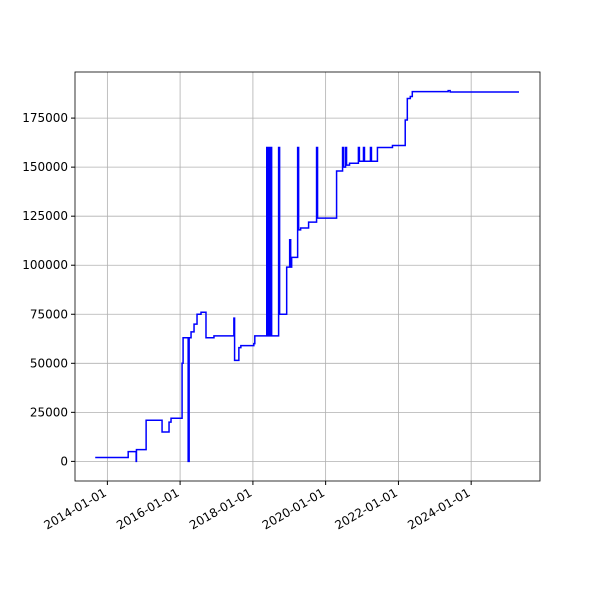  What do you see at coordinates (438, 508) in the screenshot?
I see `x-tick-label: 2024-01-01` at bounding box center [438, 508].